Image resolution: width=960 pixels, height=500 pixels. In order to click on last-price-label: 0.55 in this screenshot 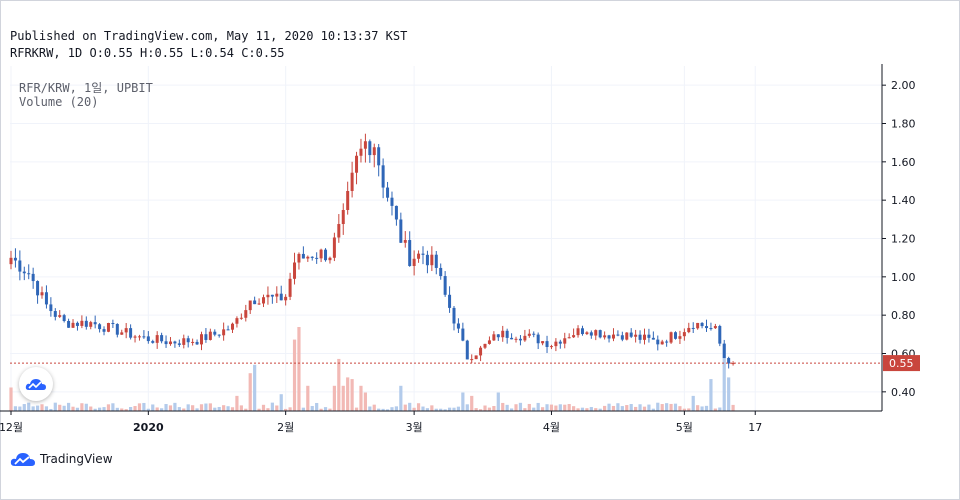, I will do `click(901, 363)`.